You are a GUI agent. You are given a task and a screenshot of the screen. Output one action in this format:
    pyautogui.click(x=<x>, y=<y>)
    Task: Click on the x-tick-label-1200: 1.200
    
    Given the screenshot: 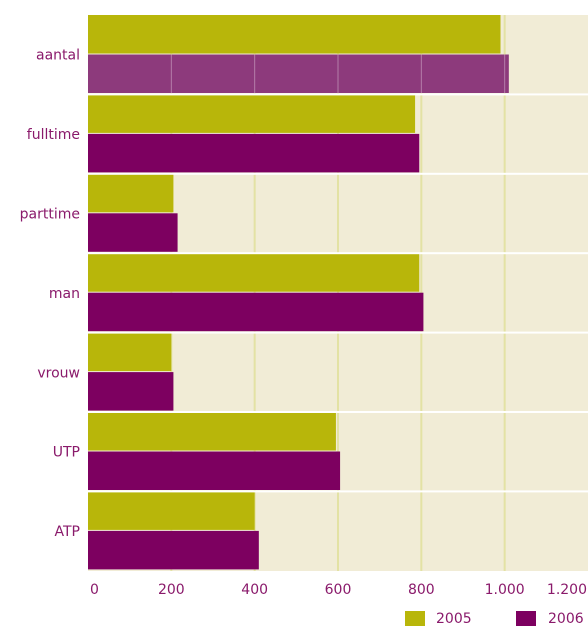 What is the action you would take?
    pyautogui.click(x=567, y=590)
    